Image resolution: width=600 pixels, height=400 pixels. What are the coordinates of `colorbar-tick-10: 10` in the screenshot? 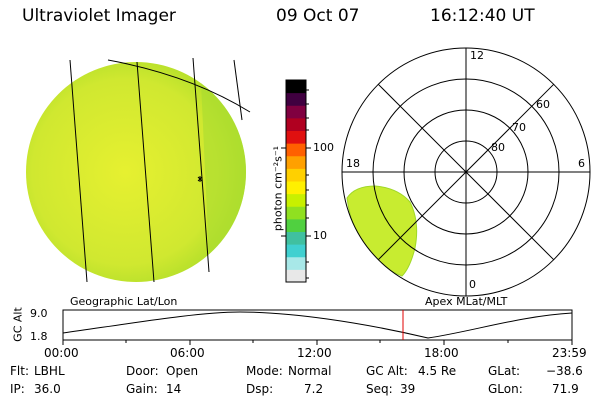 It's located at (320, 235).